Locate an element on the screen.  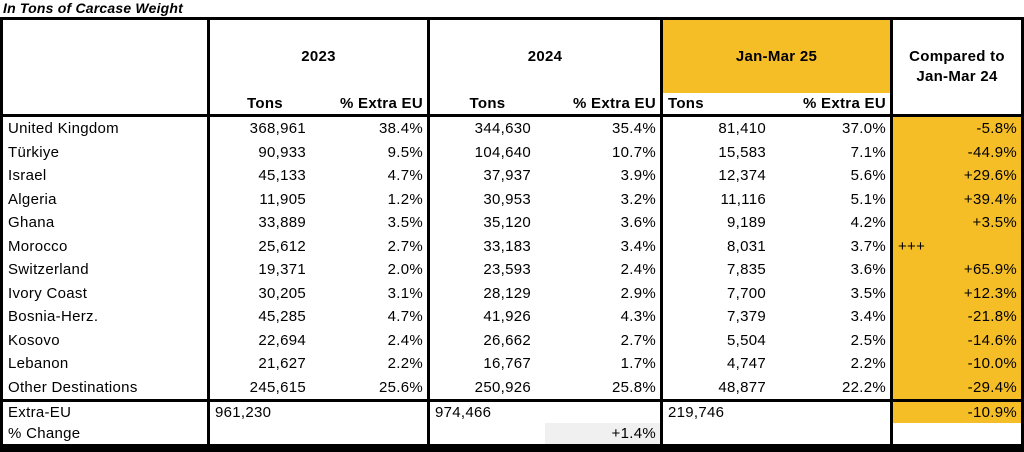
tons-cell: 45,285 is located at coordinates (282, 317).